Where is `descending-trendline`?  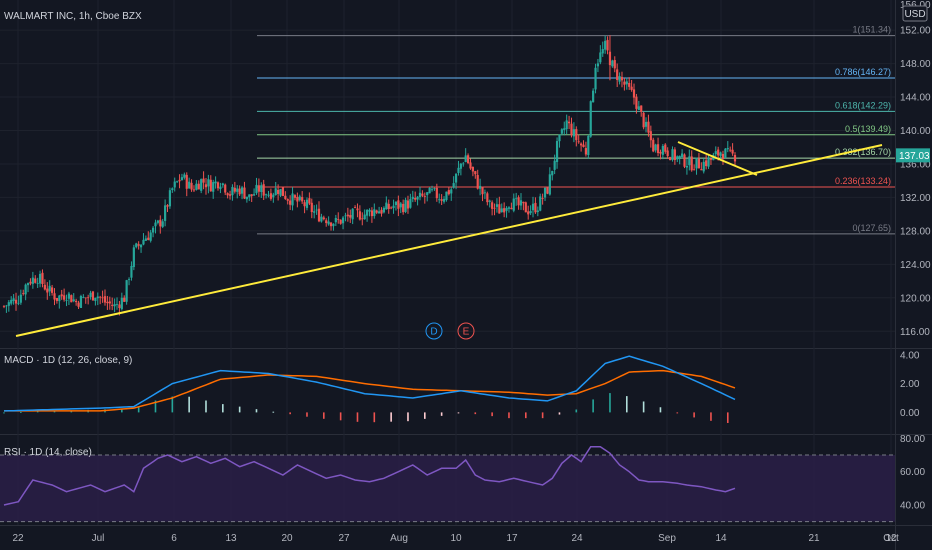
descending-trendline is located at coordinates (717, 158).